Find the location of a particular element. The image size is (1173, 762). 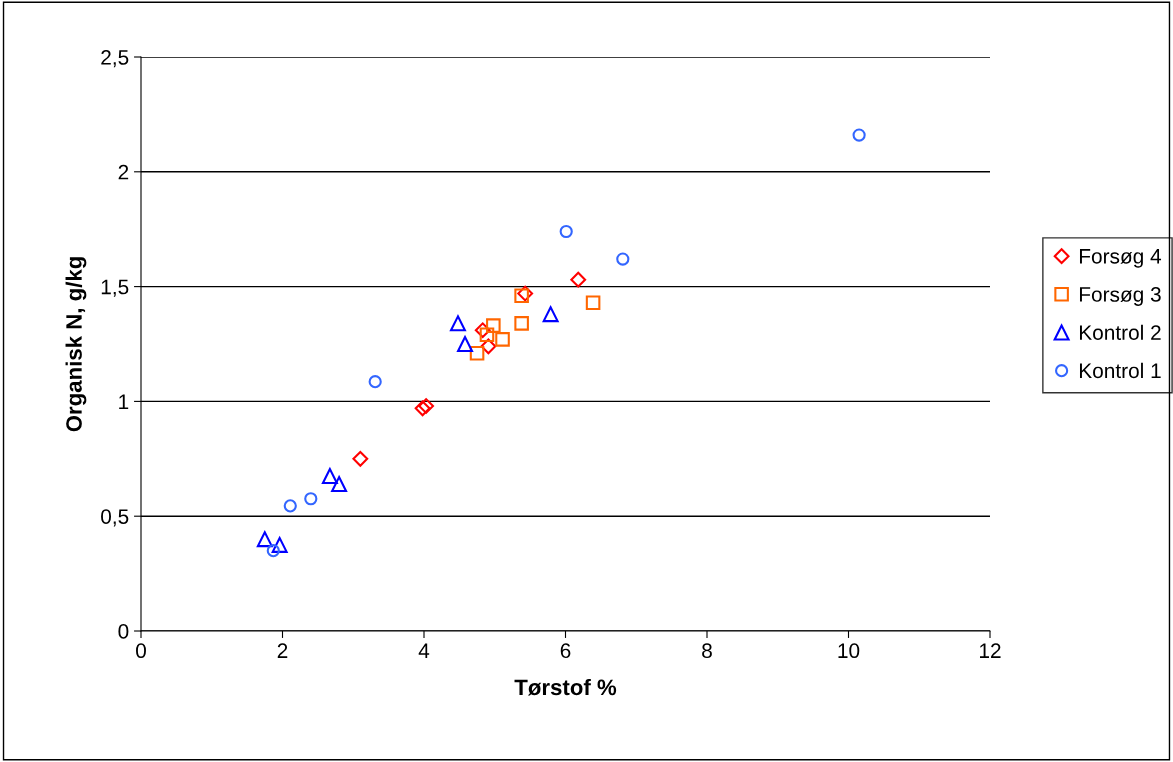

y-tick-label: 1,5 is located at coordinates (115, 288).